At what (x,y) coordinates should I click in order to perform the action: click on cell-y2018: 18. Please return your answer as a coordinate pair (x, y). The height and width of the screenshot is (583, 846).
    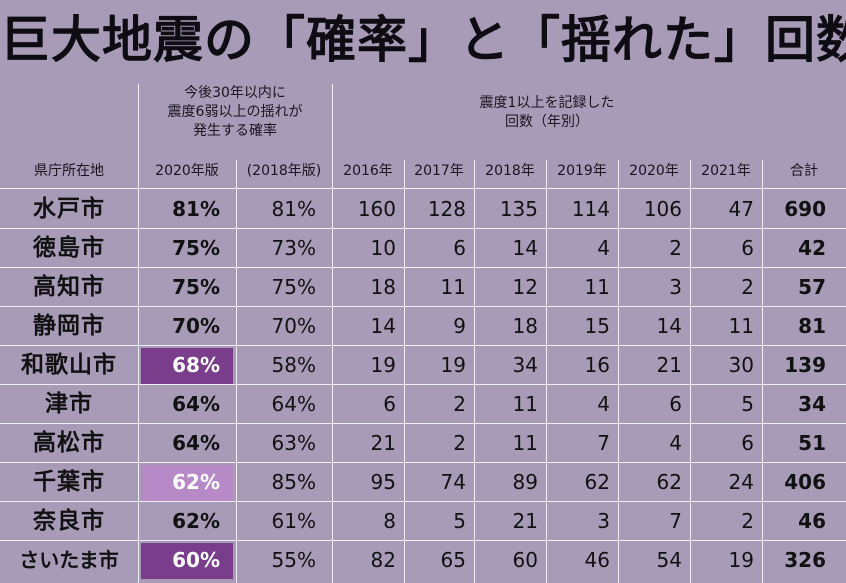
    Looking at the image, I should click on (525, 326).